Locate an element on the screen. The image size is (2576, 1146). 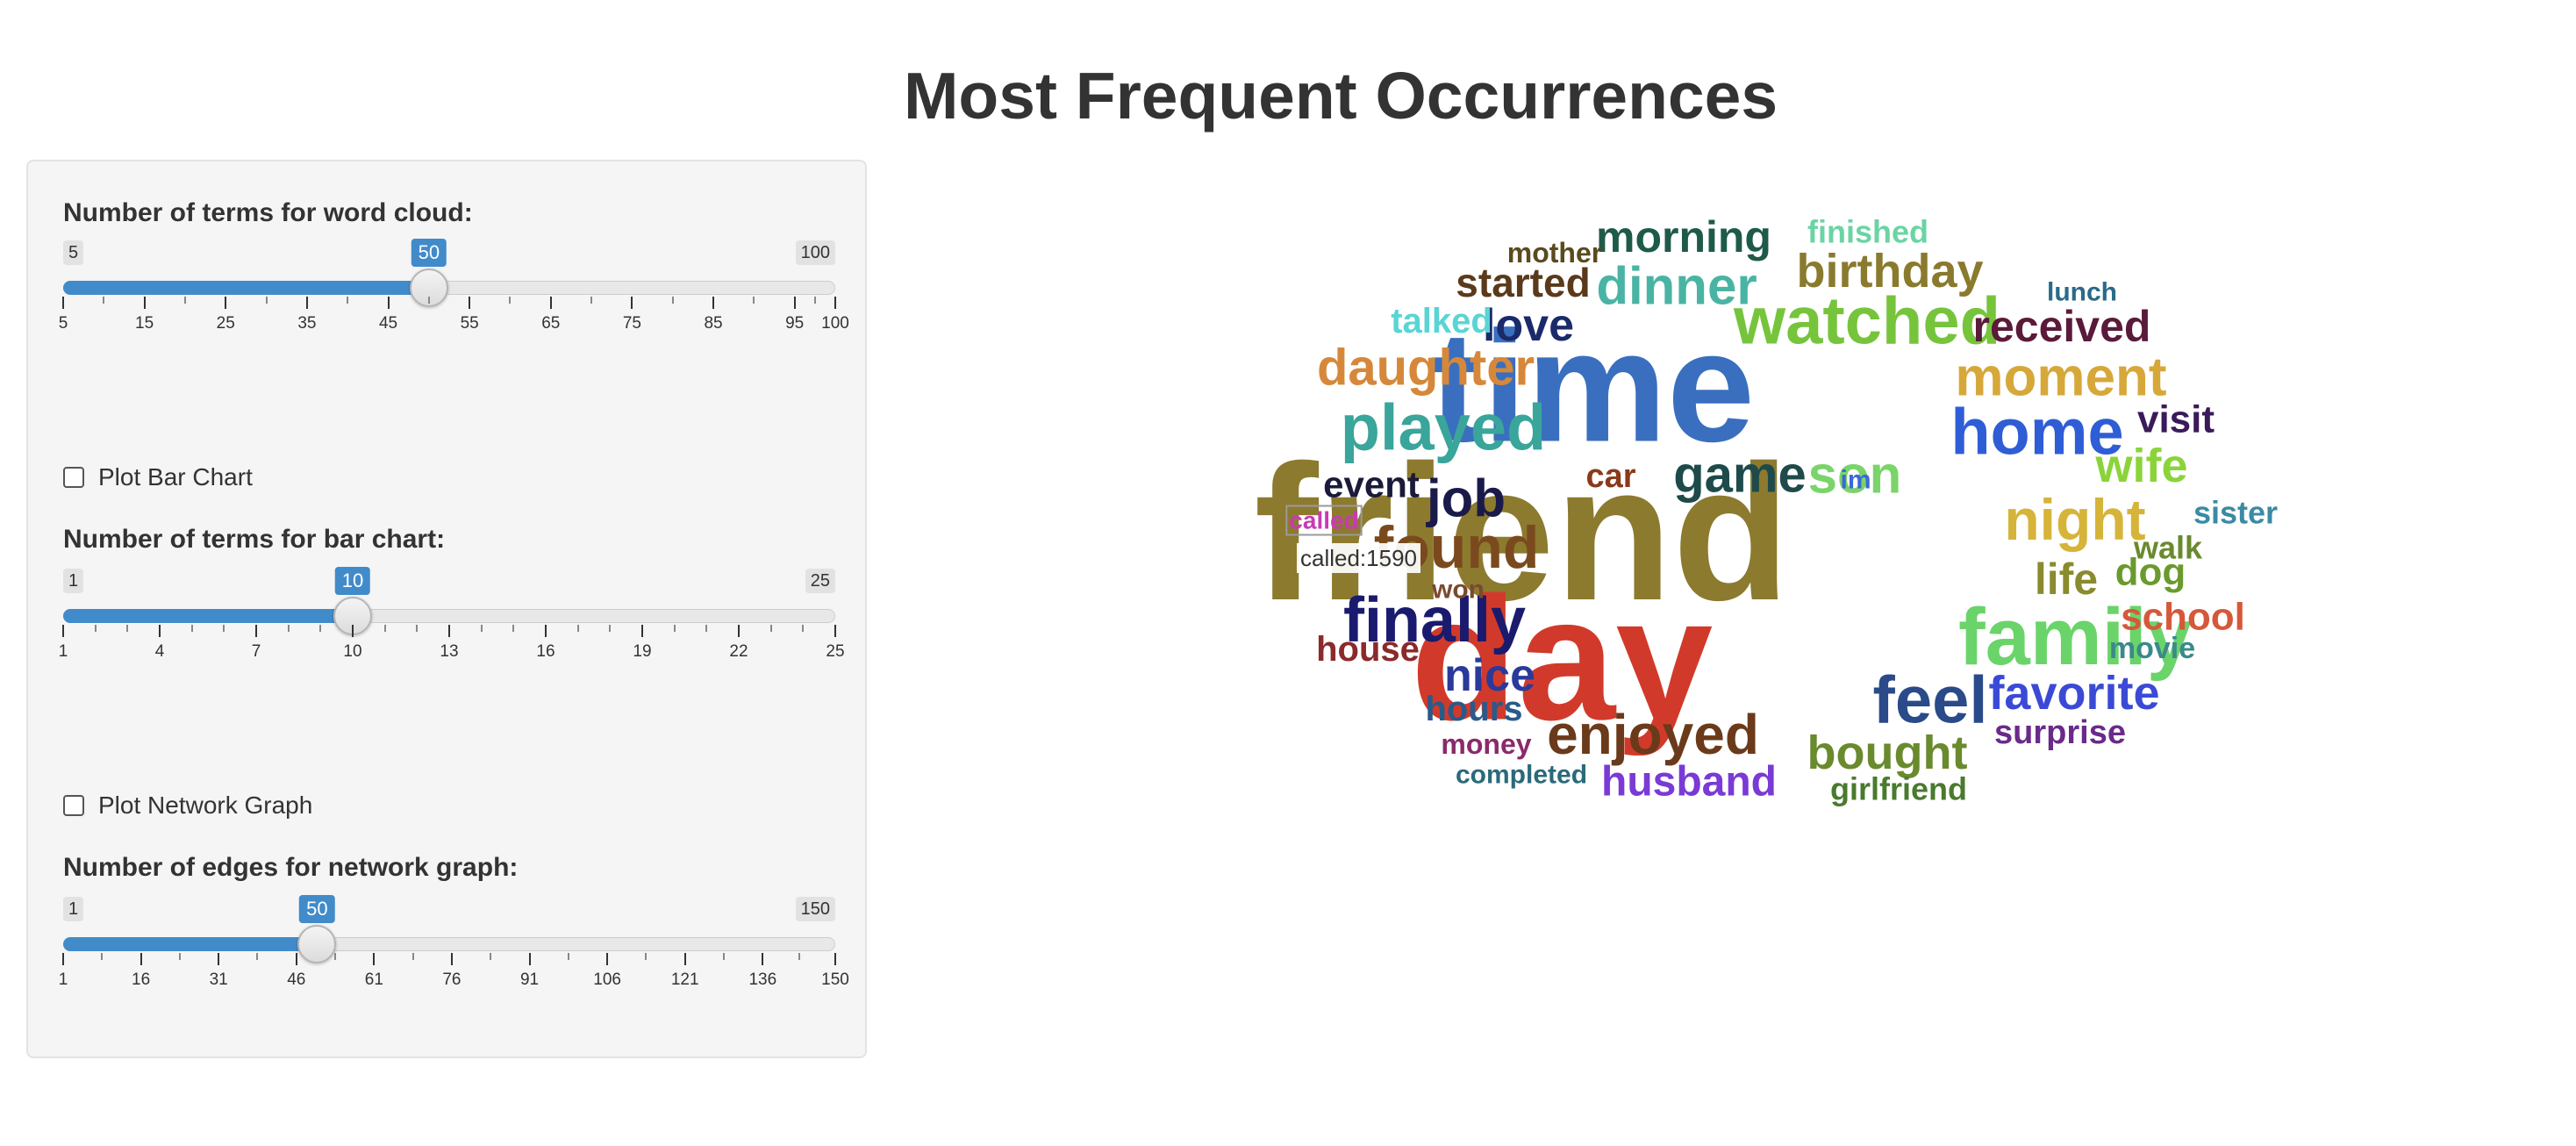
slider-tick-label: 75 is located at coordinates (631, 323).